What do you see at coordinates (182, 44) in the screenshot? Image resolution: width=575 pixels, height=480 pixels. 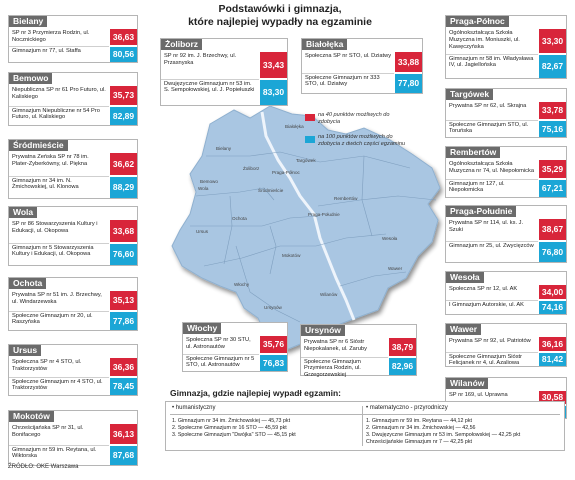 I see `district-name: Żoliborz` at bounding box center [182, 44].